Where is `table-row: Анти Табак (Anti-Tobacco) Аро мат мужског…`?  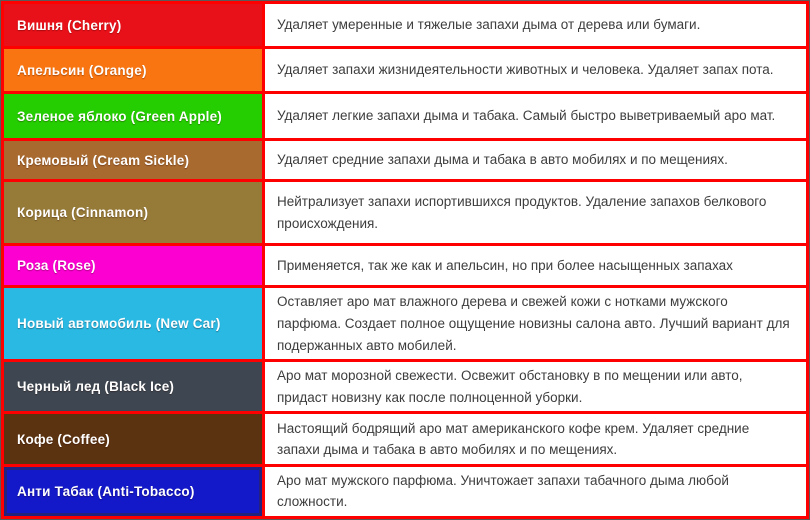 table-row: Анти Табак (Anti-Tobacco) Аро мат мужског… is located at coordinates (405, 491).